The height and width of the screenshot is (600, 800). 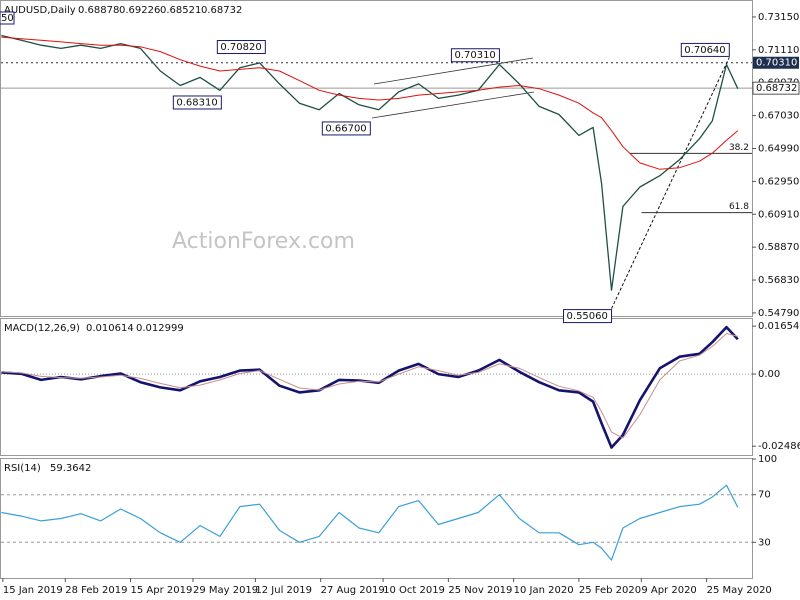 What do you see at coordinates (778, 247) in the screenshot?
I see `y-tick-label: 0.58870` at bounding box center [778, 247].